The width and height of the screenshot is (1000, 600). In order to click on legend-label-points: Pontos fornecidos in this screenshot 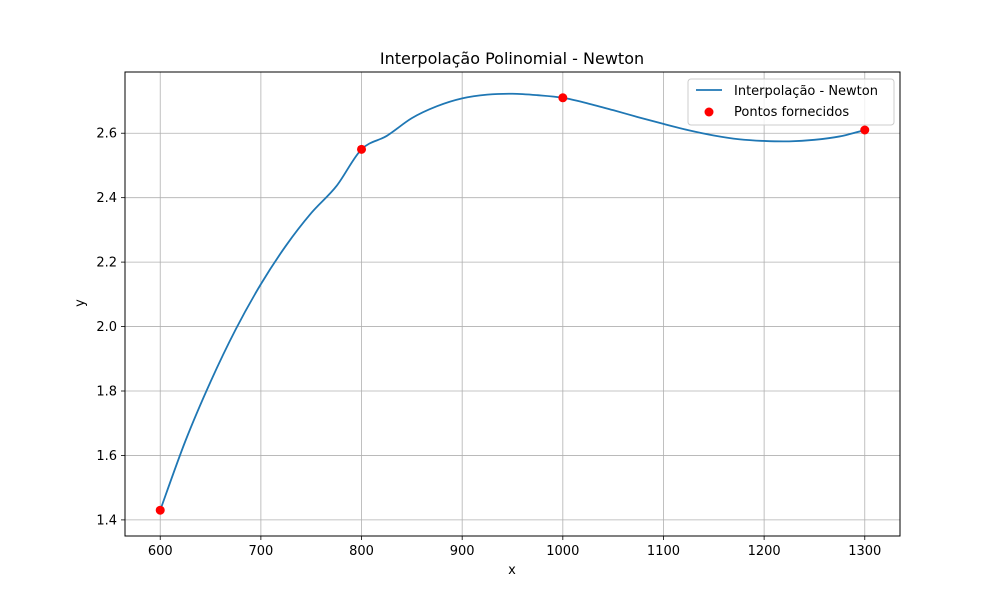, I will do `click(791, 112)`.